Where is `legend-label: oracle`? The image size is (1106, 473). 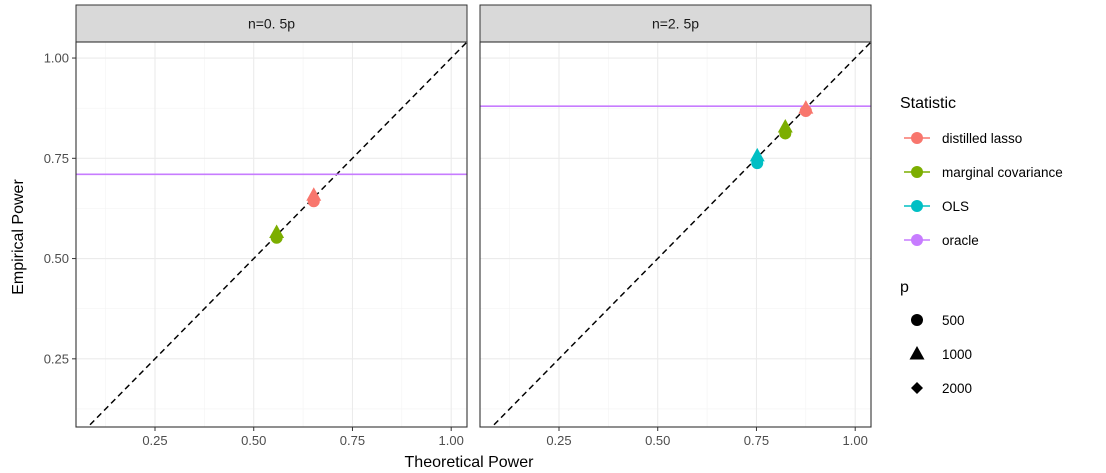 legend-label: oracle is located at coordinates (960, 240).